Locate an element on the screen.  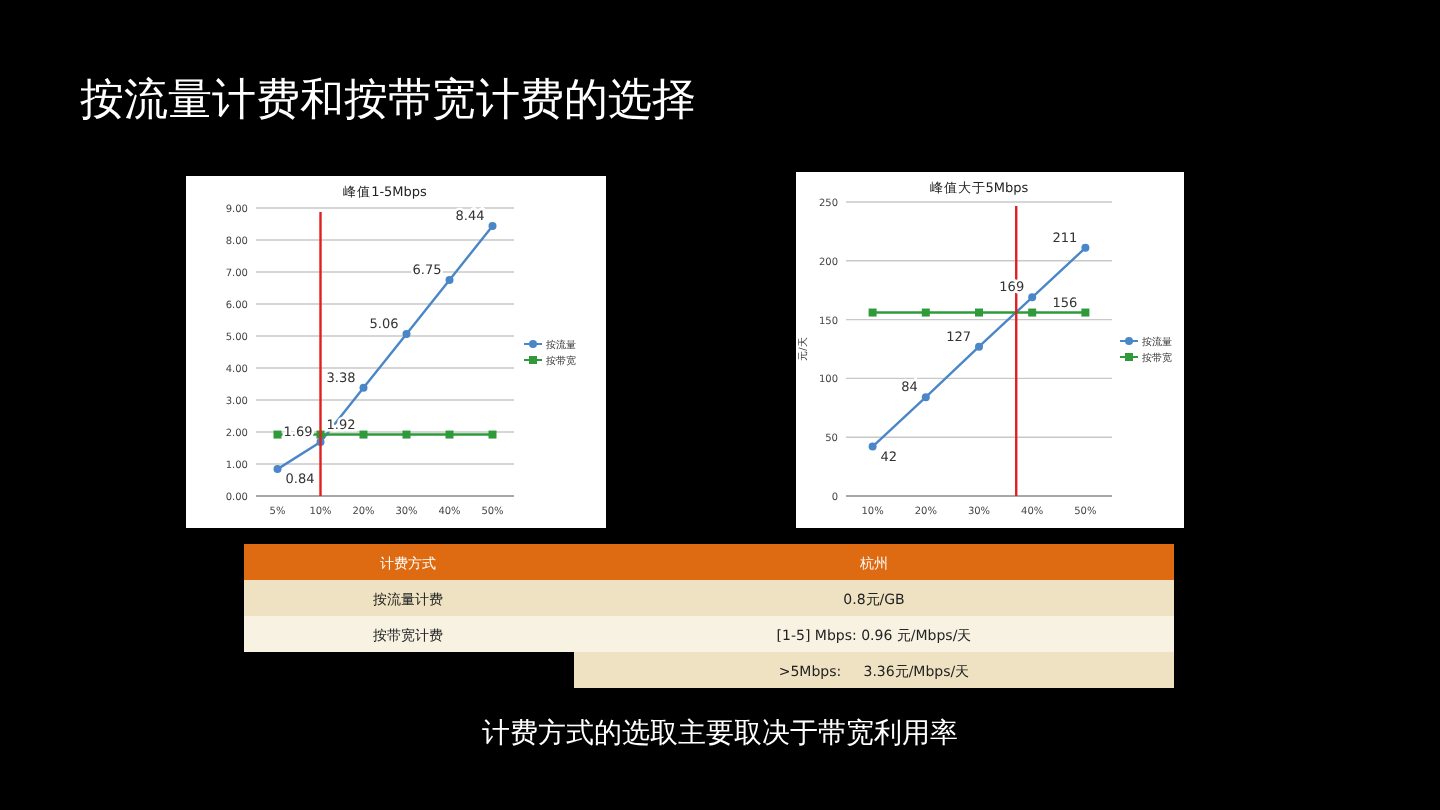
text: 计费方式的选取主要取决于带宽利用率 is located at coordinates (720, 734).